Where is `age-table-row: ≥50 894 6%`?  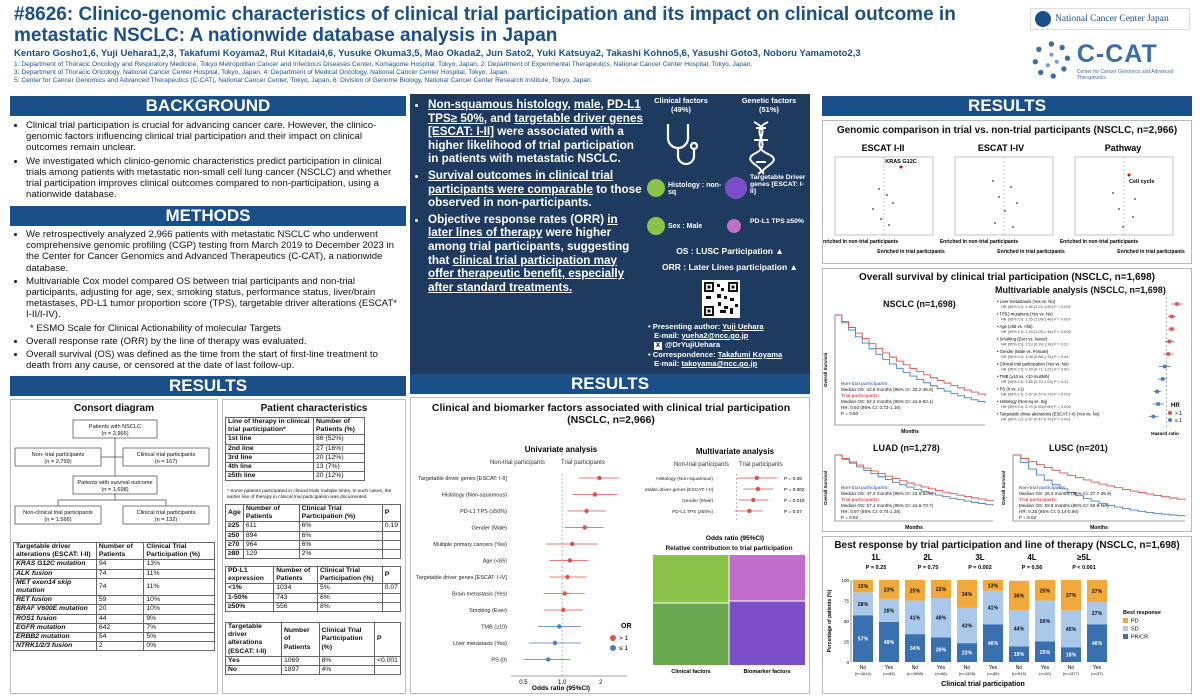 age-table-row: ≥50 894 6% is located at coordinates (313, 535).